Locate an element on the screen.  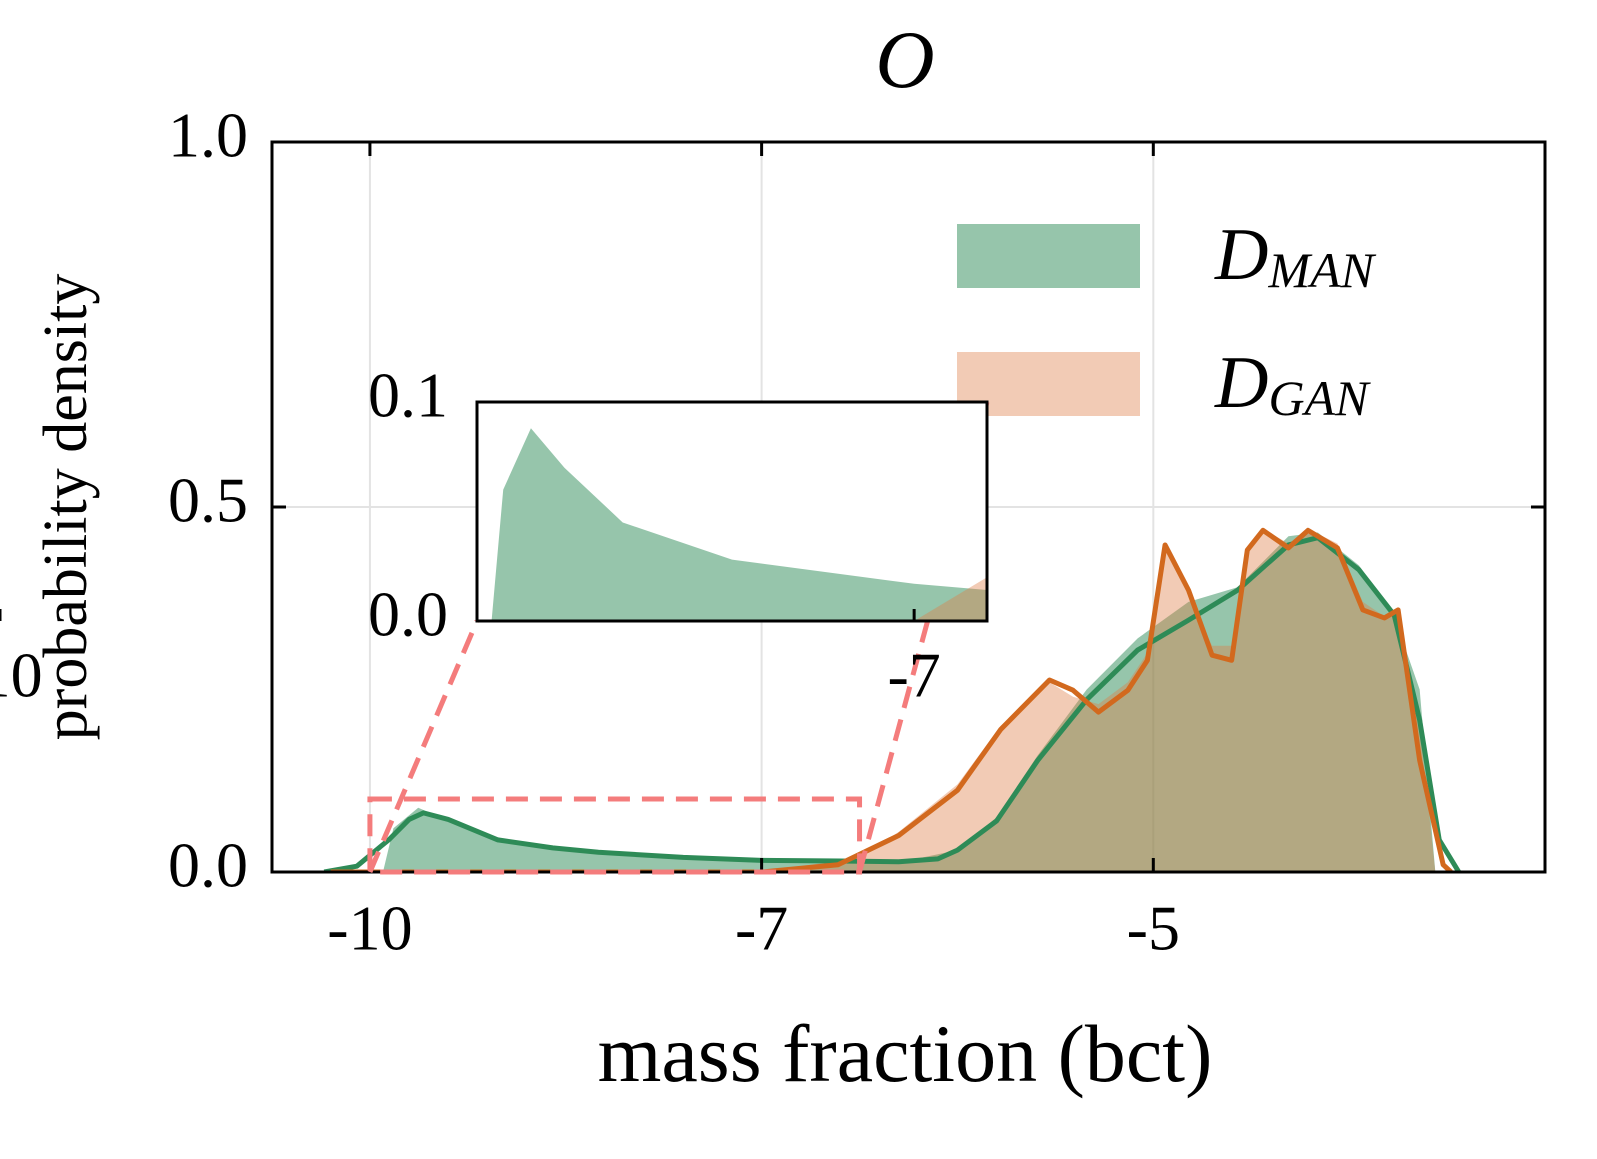
inset-x-tick-label: -10 is located at coordinates (21, 675).